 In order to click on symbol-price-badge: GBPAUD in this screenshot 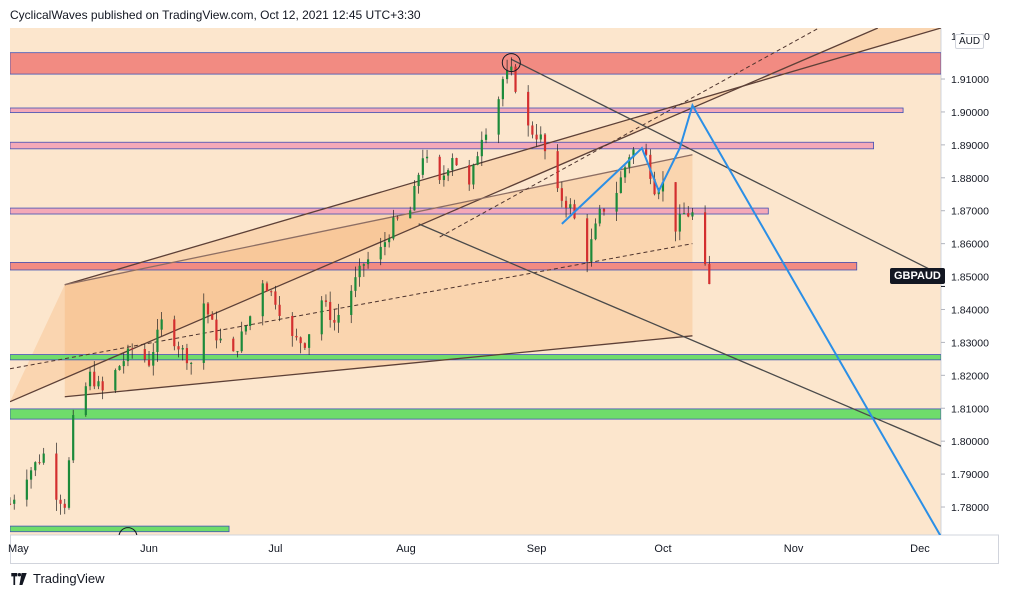, I will do `click(917, 276)`.